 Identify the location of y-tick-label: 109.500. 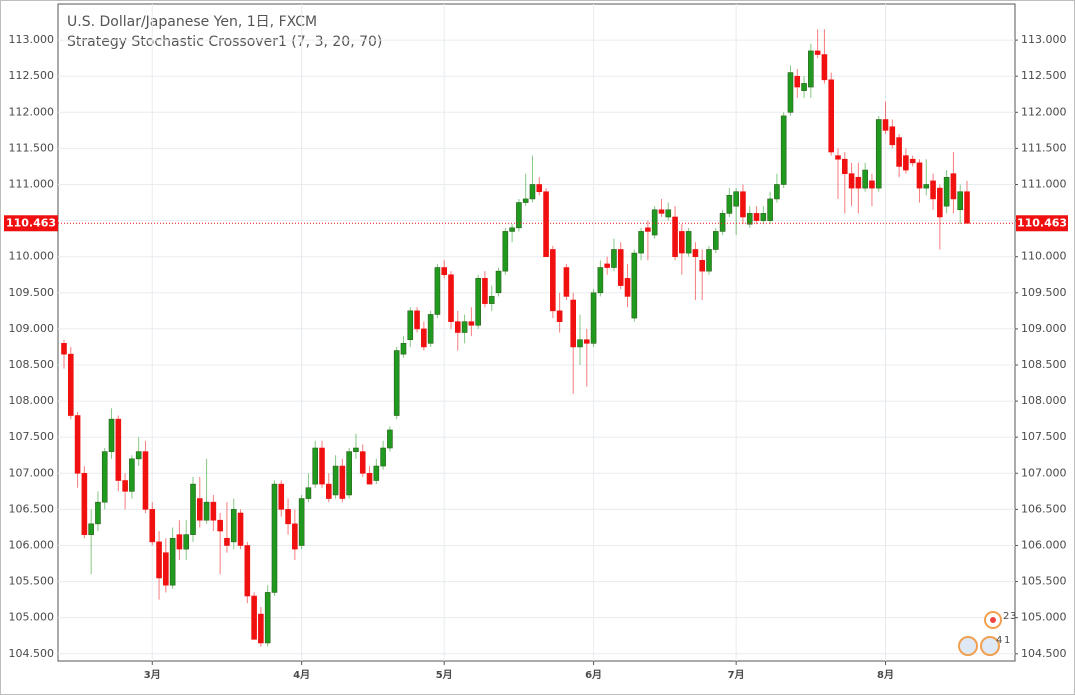
(32, 292).